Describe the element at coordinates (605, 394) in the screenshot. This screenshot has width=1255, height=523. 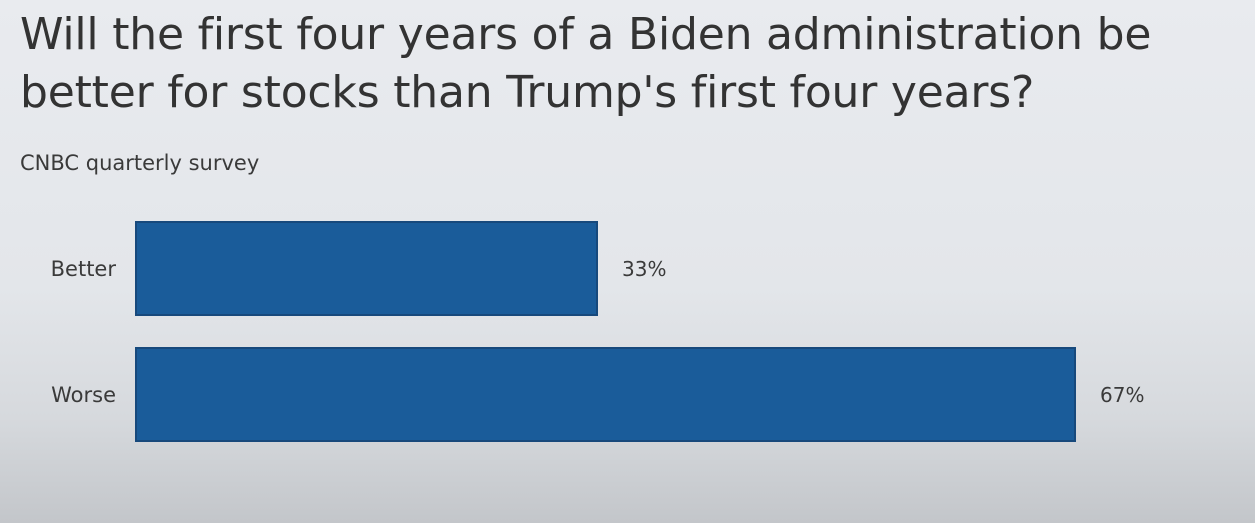
I see `bar-worse` at that location.